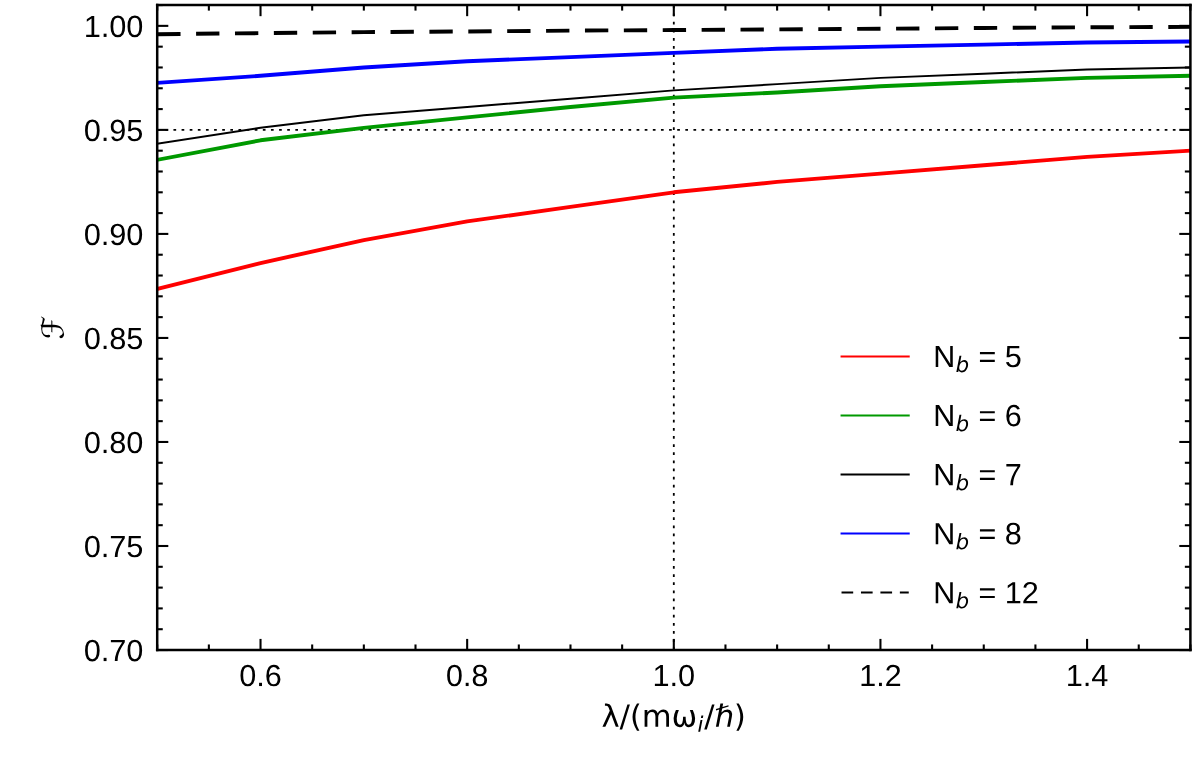 This screenshot has height=778, width=1200. I want to click on y-tick-label: 0.80, so click(114, 442).